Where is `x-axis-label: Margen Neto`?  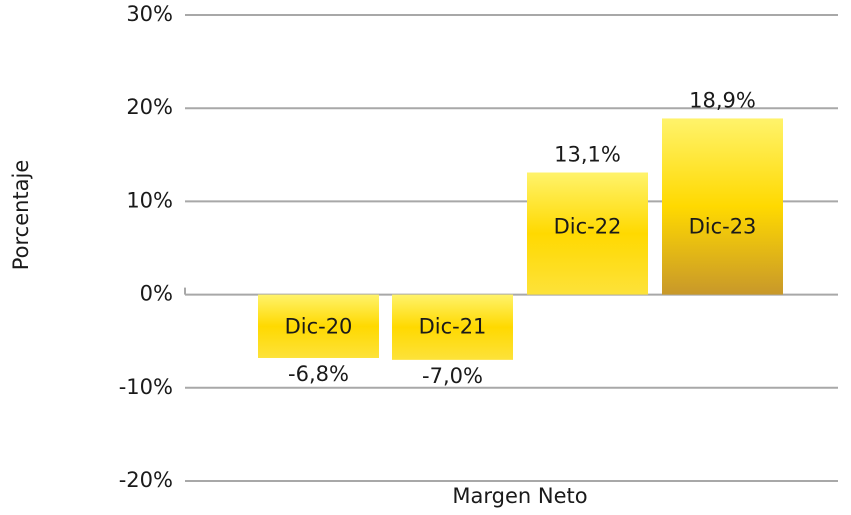
x-axis-label: Margen Neto is located at coordinates (519, 496).